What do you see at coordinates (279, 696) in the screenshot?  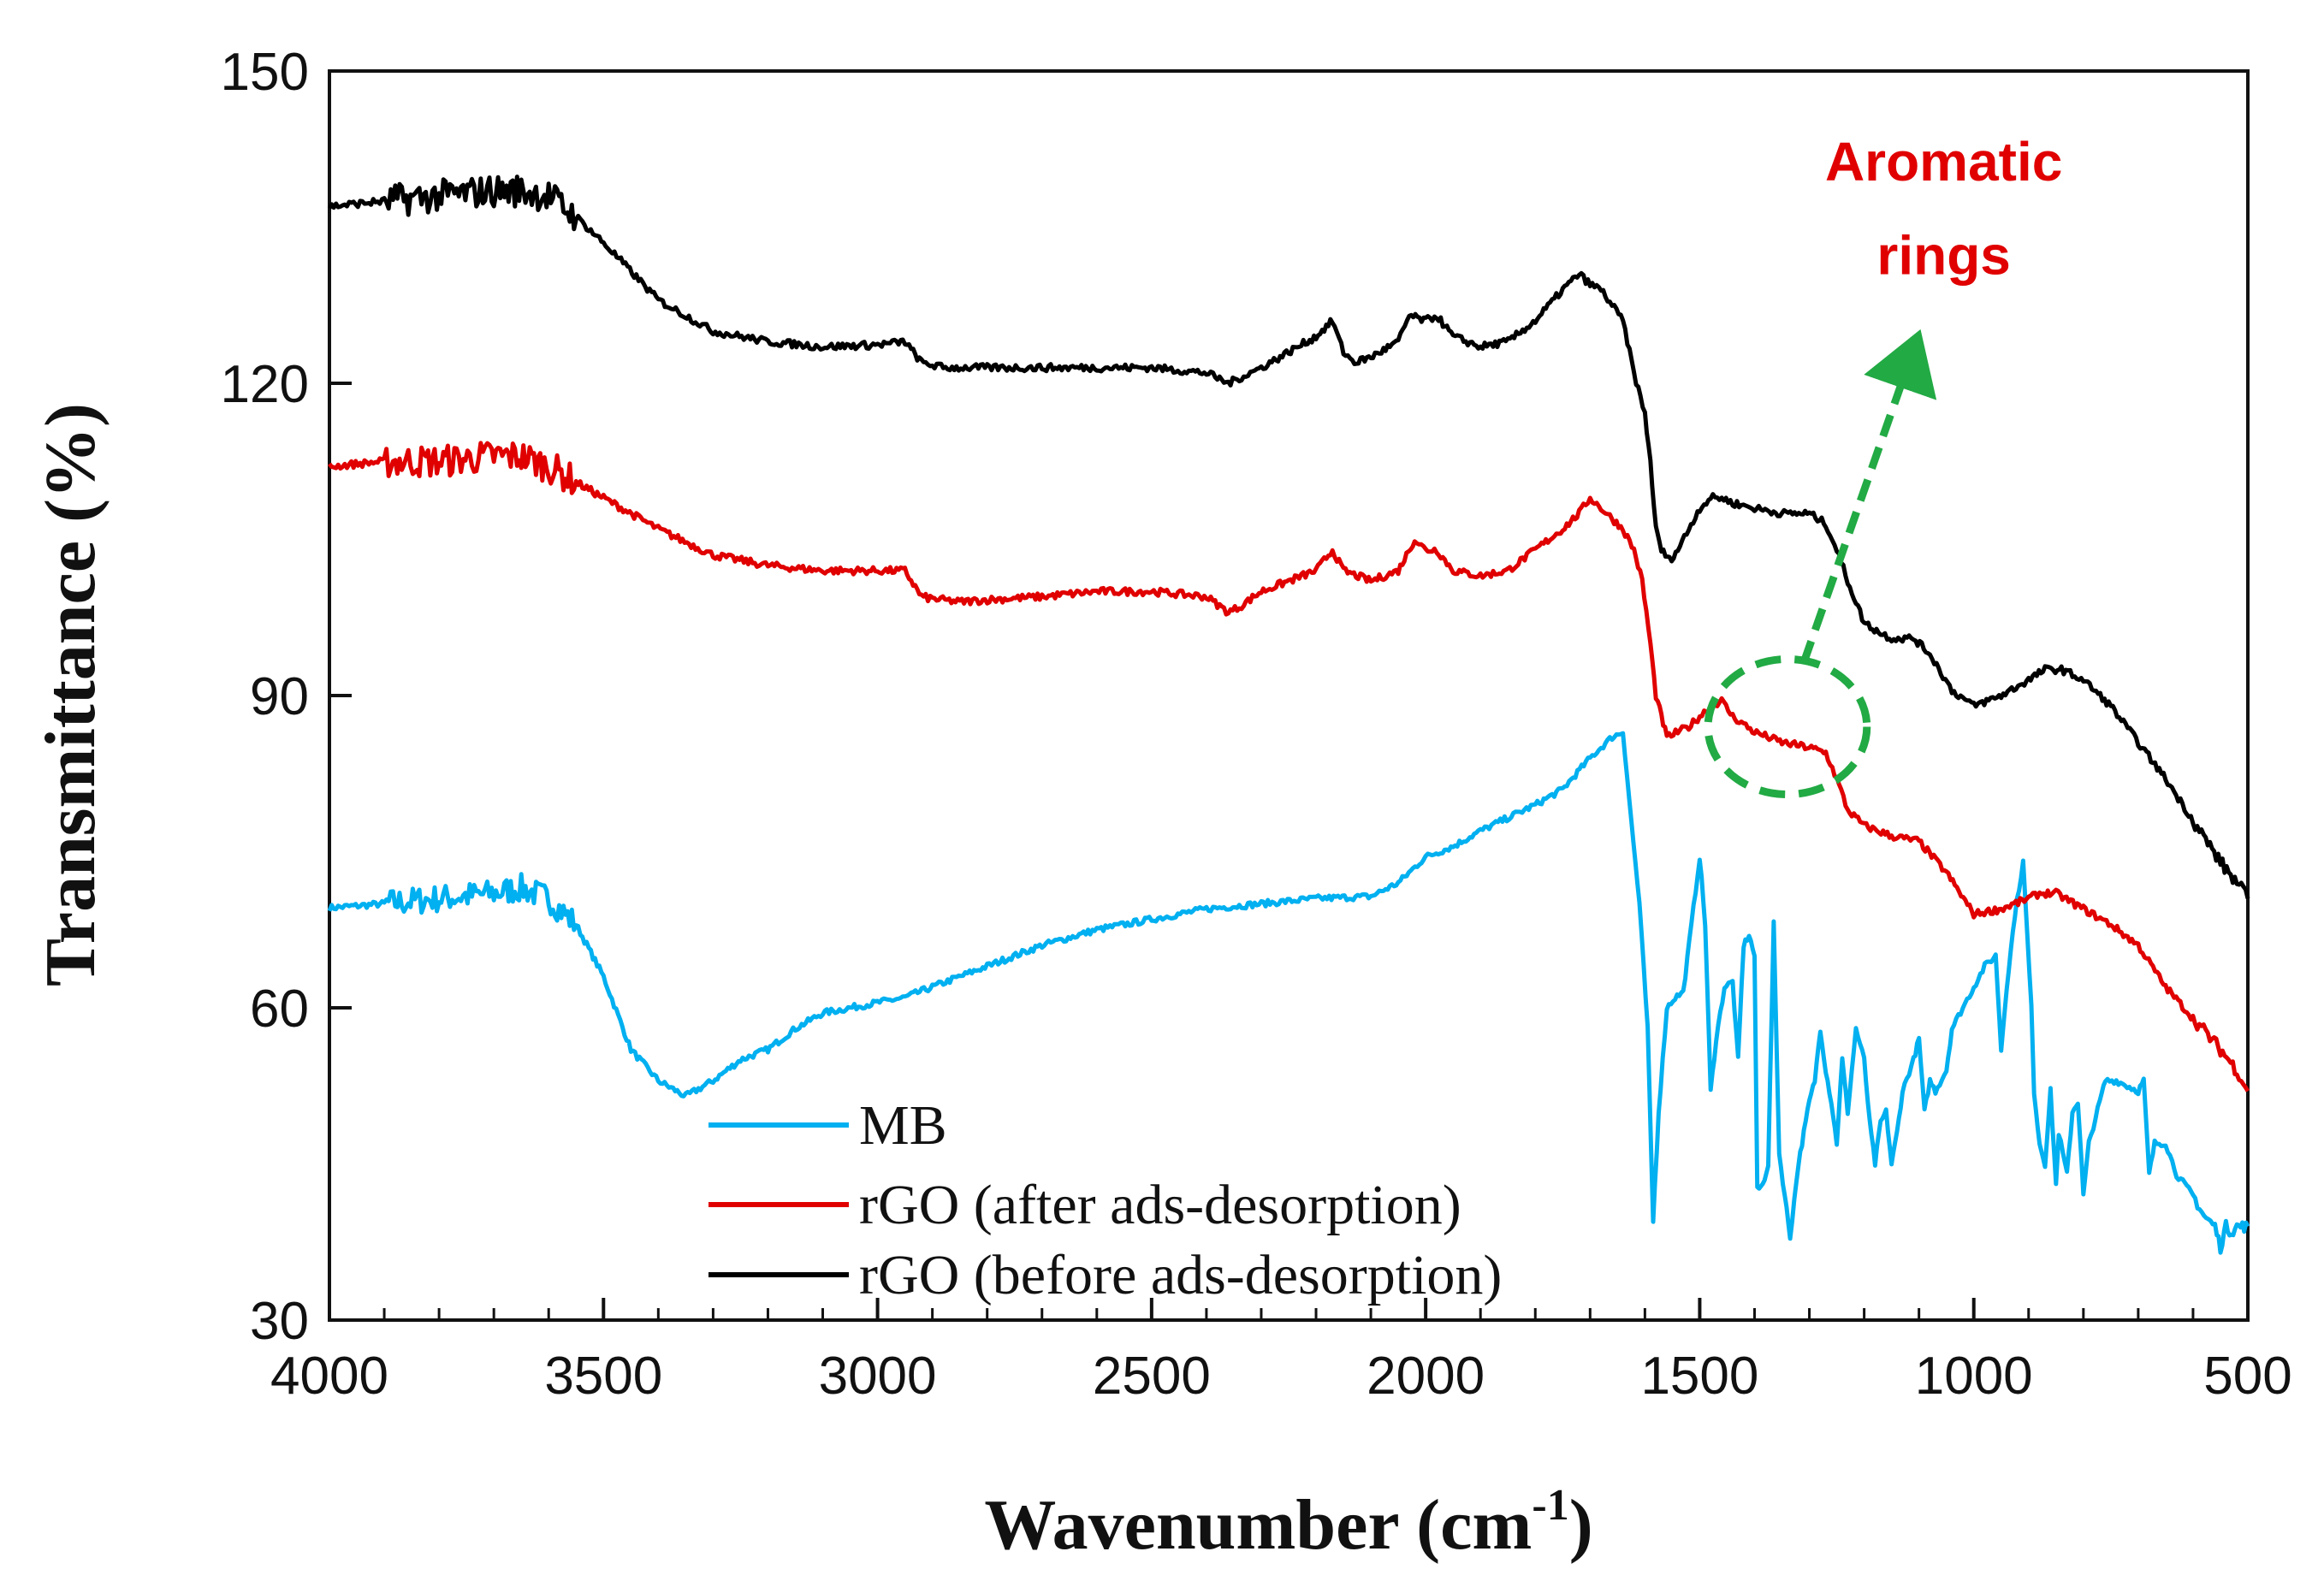 I see `y-tick-label: 90` at bounding box center [279, 696].